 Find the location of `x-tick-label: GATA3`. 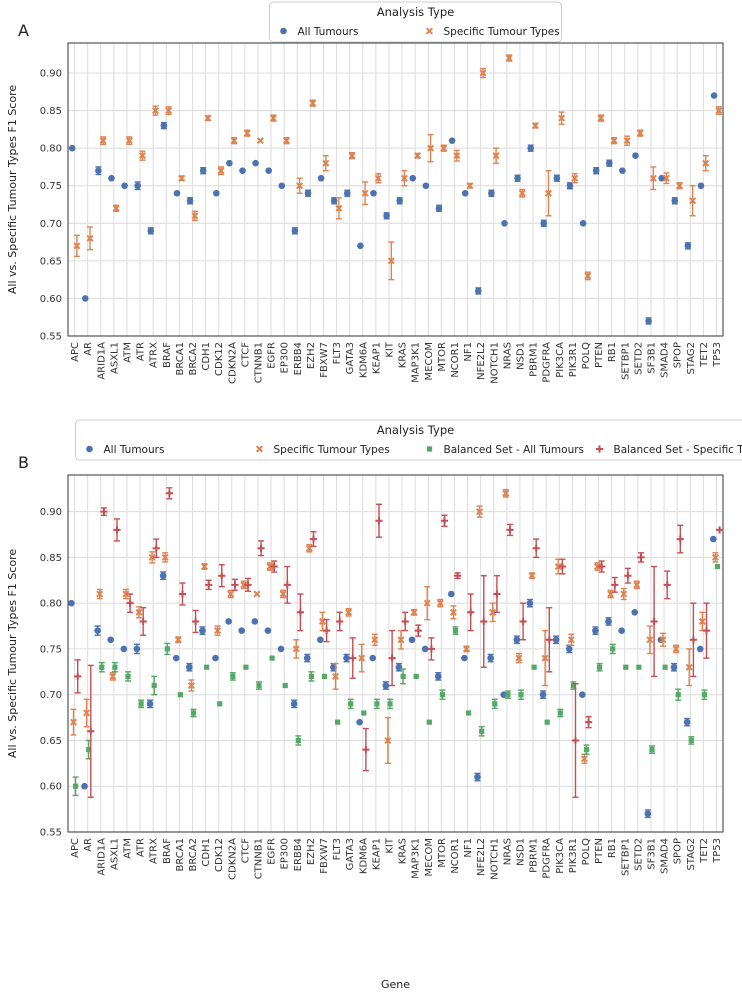

x-tick-label: GATA3 is located at coordinates (350, 854).